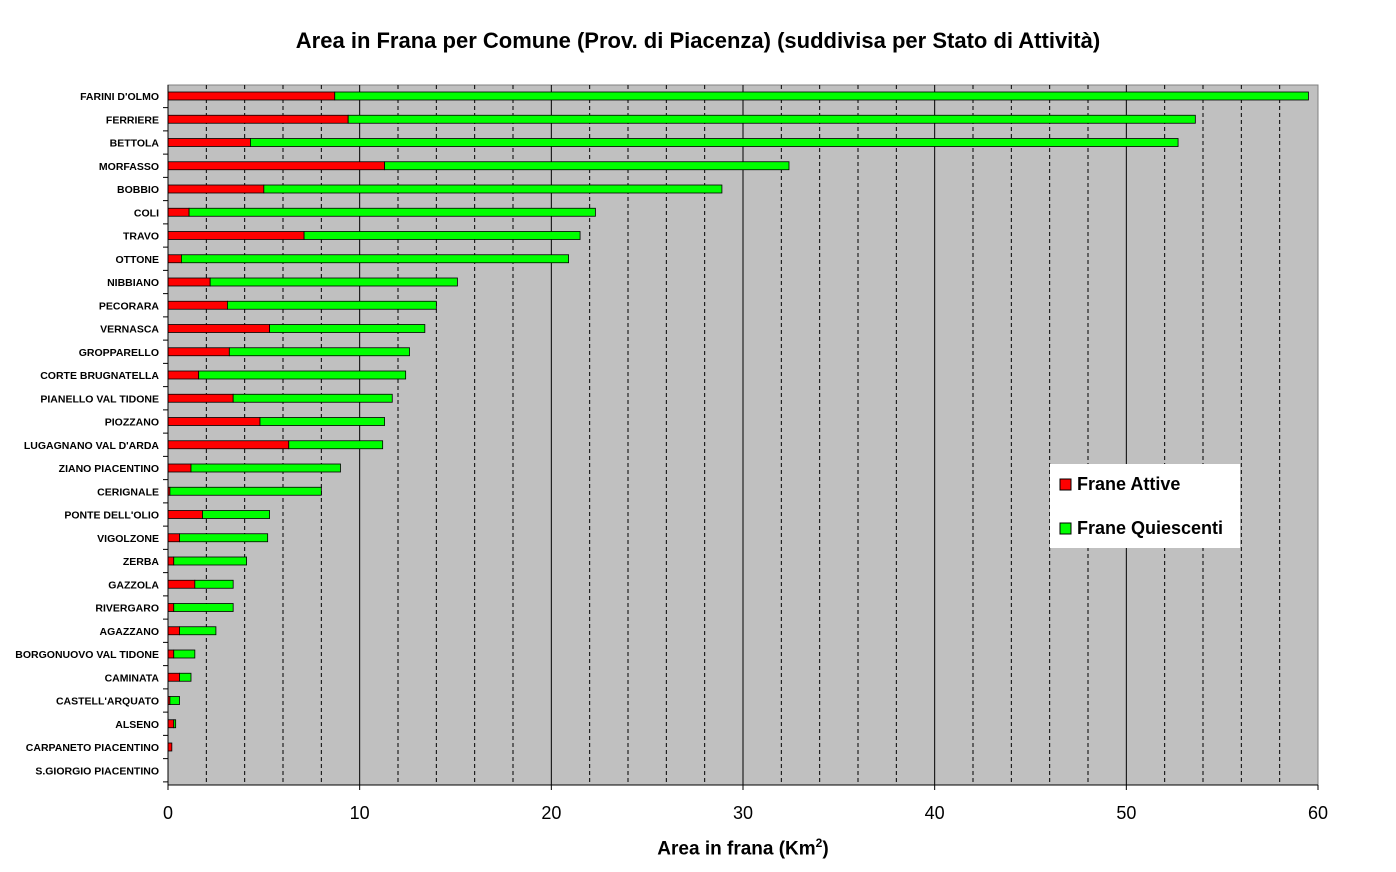 This screenshot has width=1396, height=872. What do you see at coordinates (1065, 484) in the screenshot?
I see `legend-swatch` at bounding box center [1065, 484].